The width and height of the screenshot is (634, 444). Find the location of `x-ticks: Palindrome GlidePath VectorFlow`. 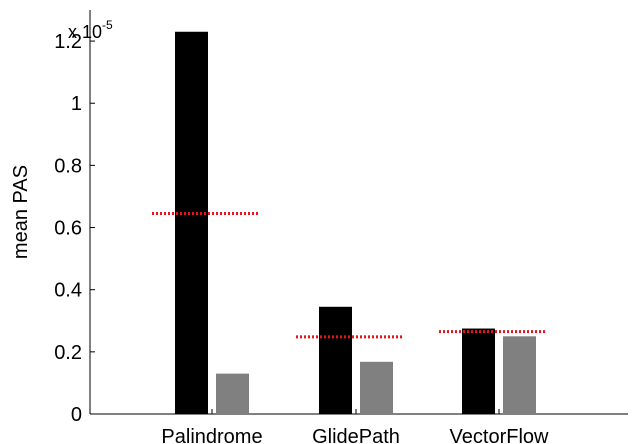

x-ticks: Palindrome GlidePath VectorFlow is located at coordinates (355, 426).